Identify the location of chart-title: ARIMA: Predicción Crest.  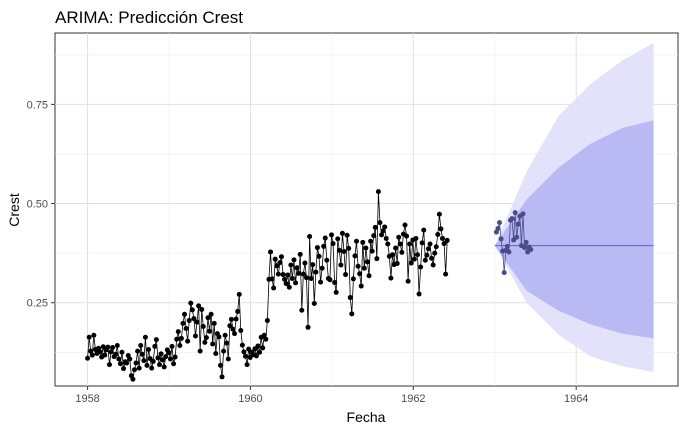
(149, 17).